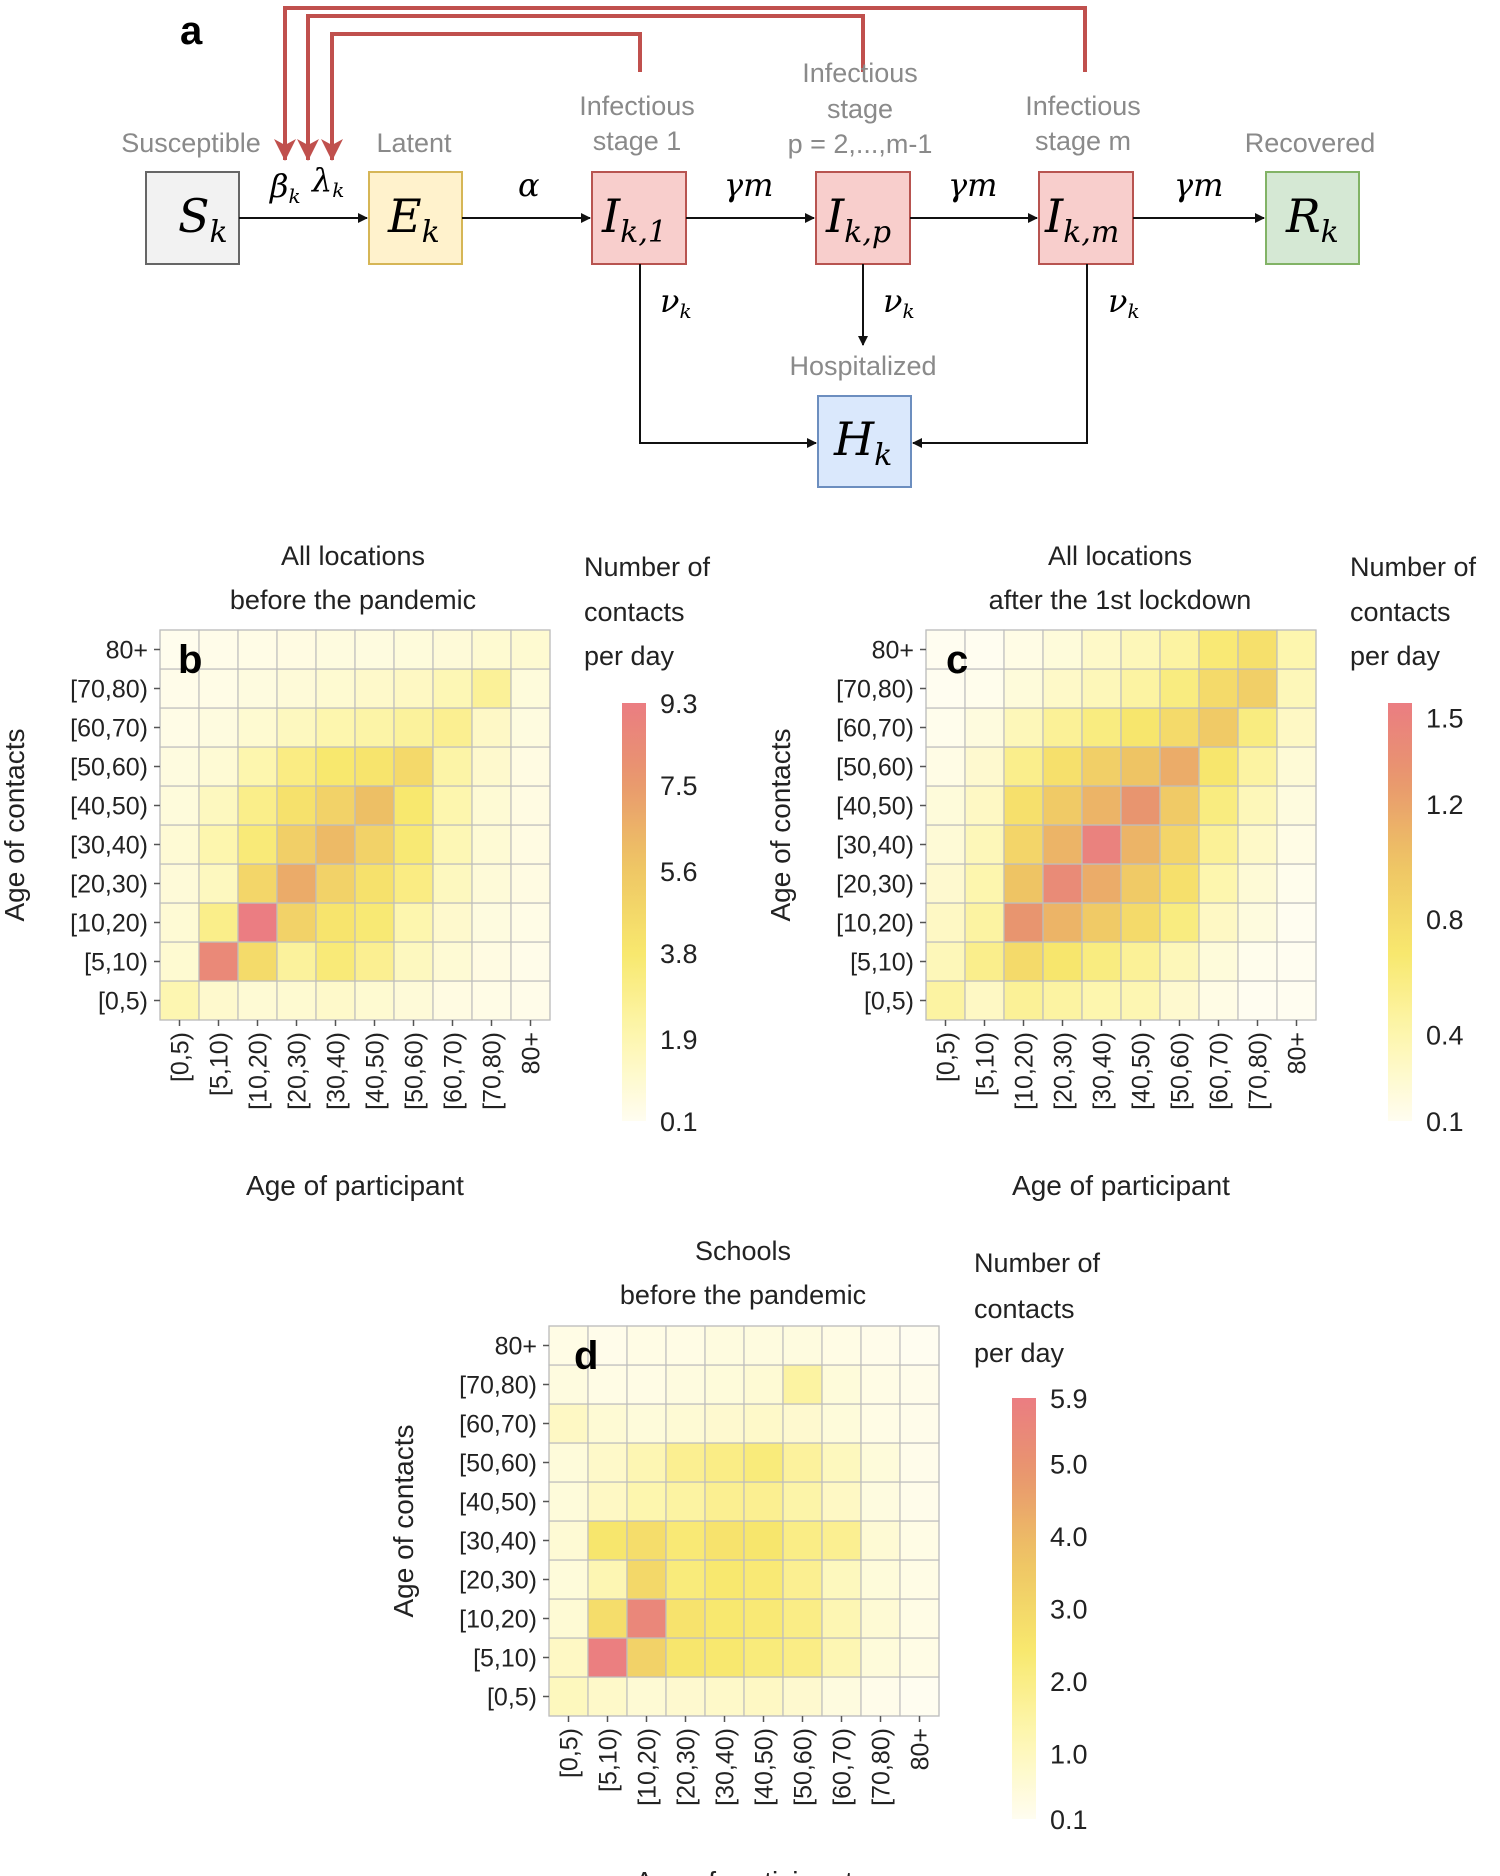 Image resolution: width=1500 pixels, height=1876 pixels. I want to click on infectious-p-symbol: Ik,p, so click(858, 219).